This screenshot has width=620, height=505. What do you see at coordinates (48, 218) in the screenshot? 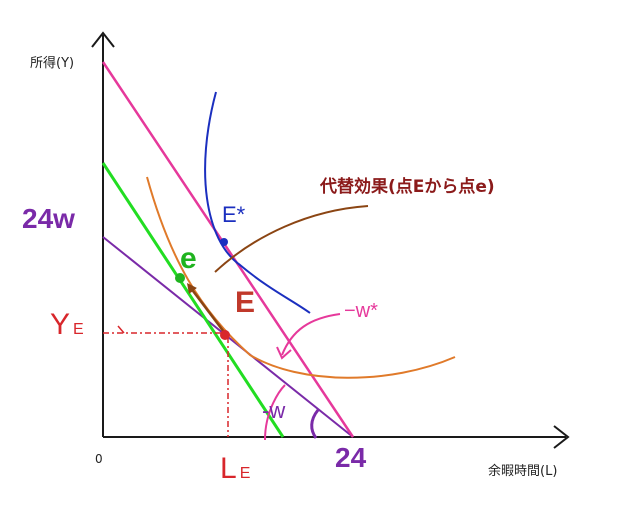
I see `y-intercept-label: 24w` at bounding box center [48, 218].